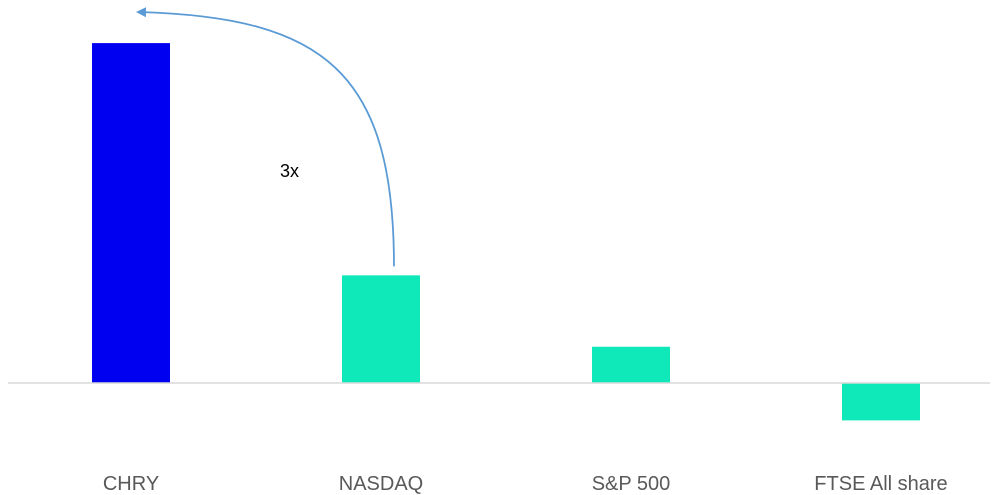  Describe the element at coordinates (381, 329) in the screenshot. I see `bar-nasdaq` at that location.